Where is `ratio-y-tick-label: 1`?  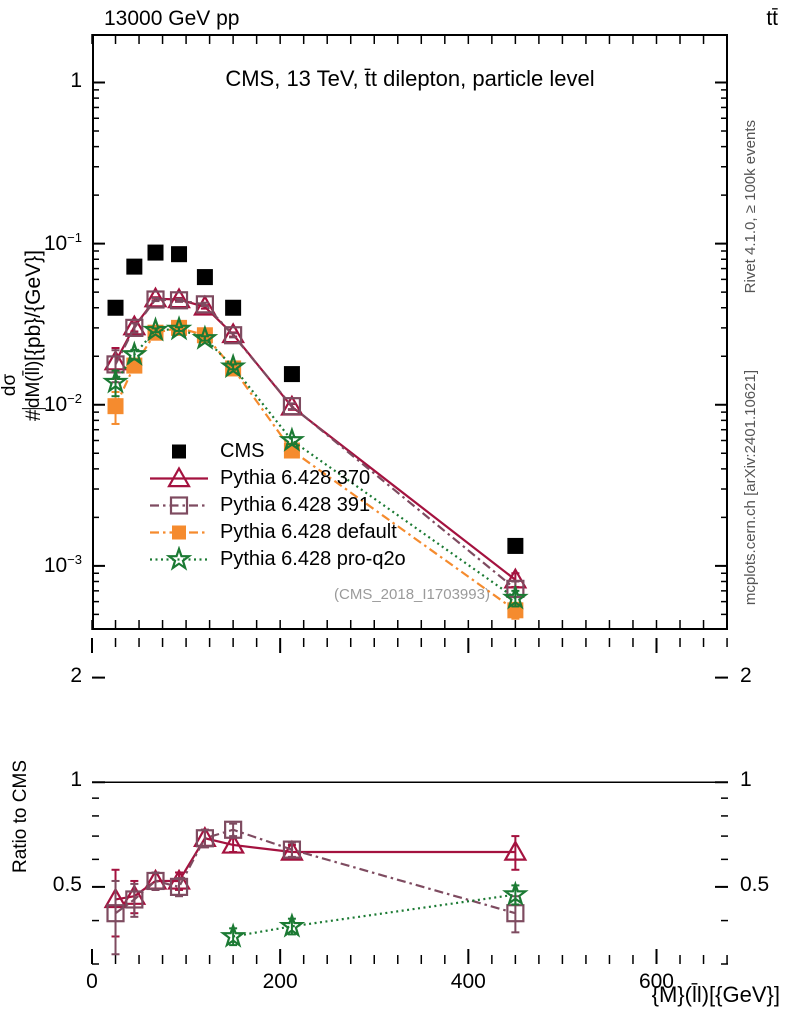 ratio-y-tick-label: 1 is located at coordinates (76, 780).